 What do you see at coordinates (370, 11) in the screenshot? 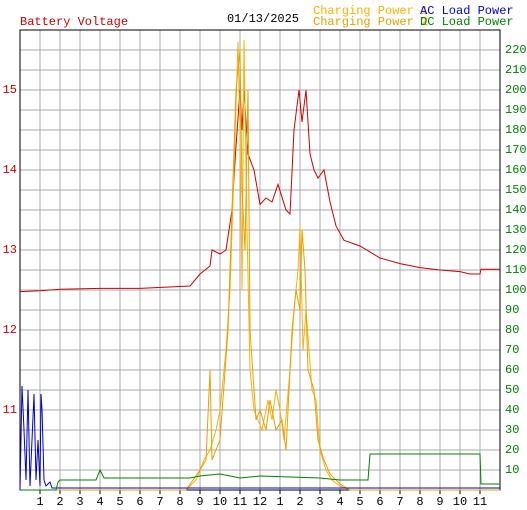
I see `legend-entry: Charging Power 1` at bounding box center [370, 11].